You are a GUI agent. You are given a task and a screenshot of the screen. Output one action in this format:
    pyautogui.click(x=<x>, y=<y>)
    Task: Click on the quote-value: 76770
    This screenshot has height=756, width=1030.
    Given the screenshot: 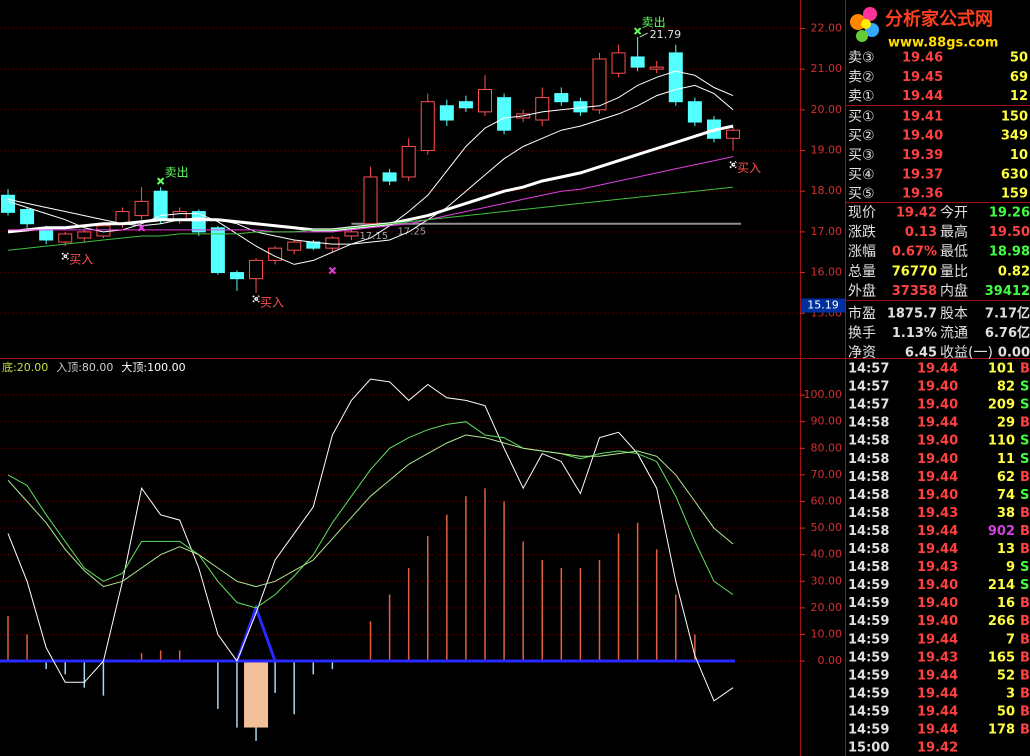 What is the action you would take?
    pyautogui.click(x=914, y=271)
    